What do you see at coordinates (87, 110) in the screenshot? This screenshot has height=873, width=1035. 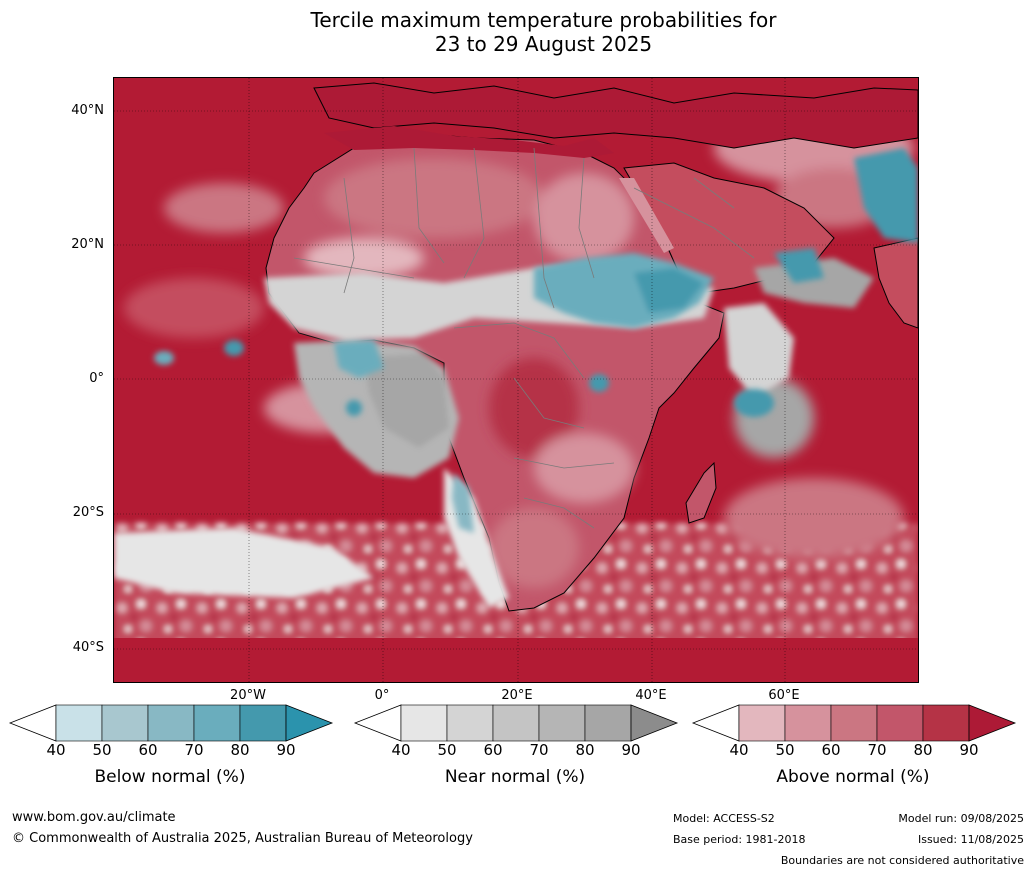 I see `lat-label-40n: 40°N` at bounding box center [87, 110].